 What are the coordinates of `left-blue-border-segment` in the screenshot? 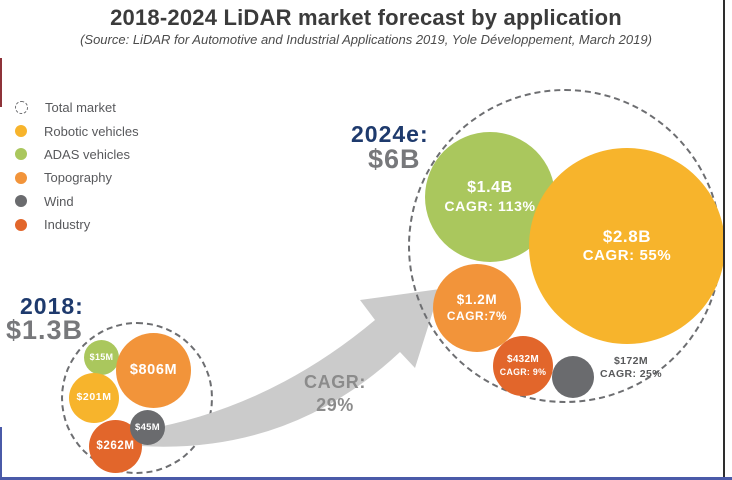 It's located at (1, 453).